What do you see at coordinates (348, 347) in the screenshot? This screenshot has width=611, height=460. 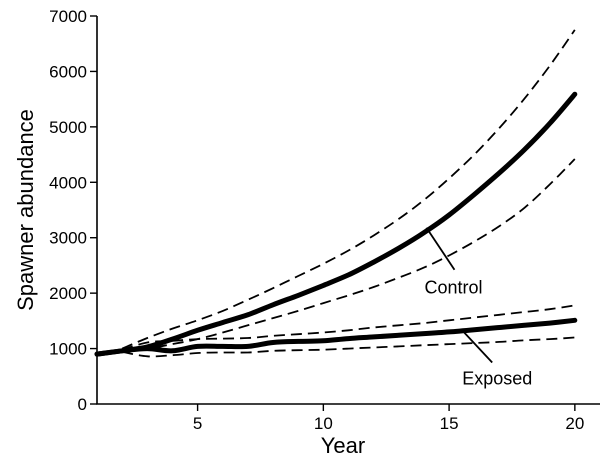 I see `series-exposed-lower-line` at bounding box center [348, 347].